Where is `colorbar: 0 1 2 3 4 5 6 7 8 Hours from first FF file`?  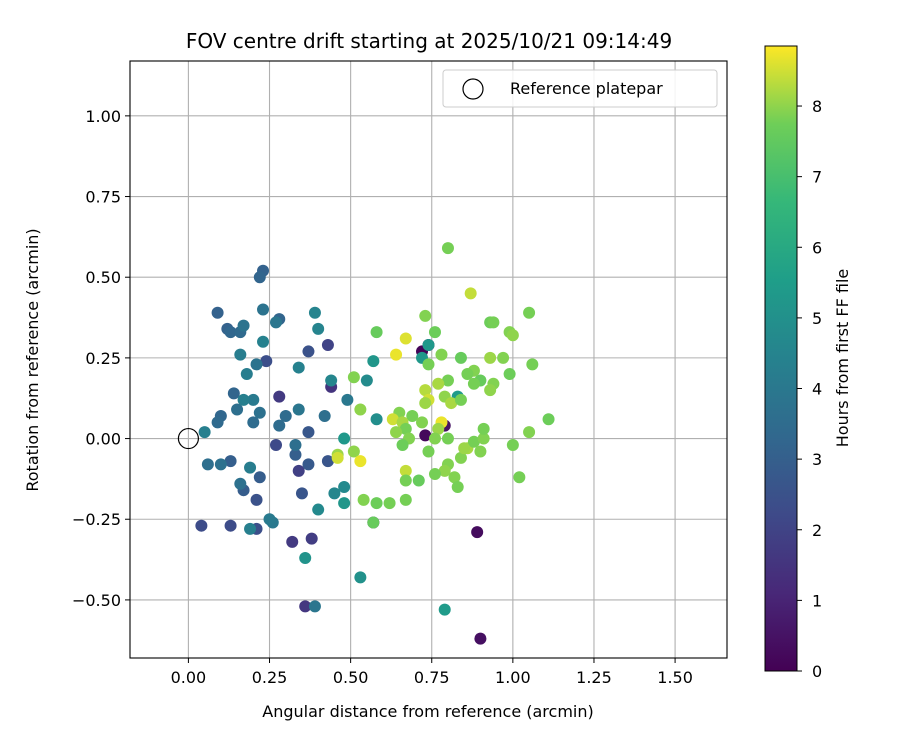 colorbar: 0 1 2 3 4 5 6 7 8 Hours from first FF file is located at coordinates (808, 363).